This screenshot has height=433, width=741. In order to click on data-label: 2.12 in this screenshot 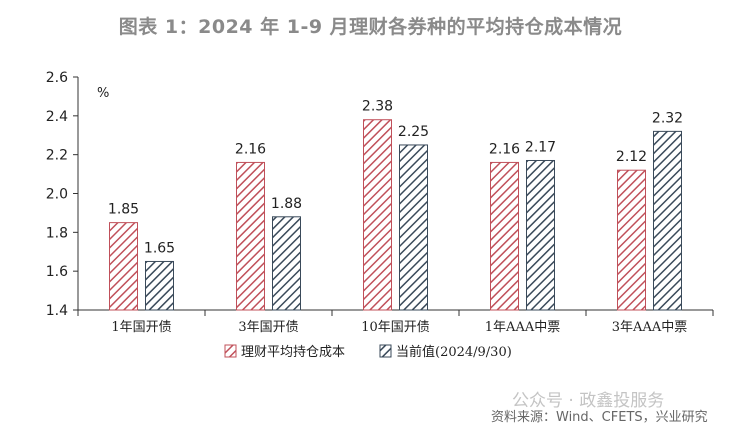, I will do `click(631, 157)`.